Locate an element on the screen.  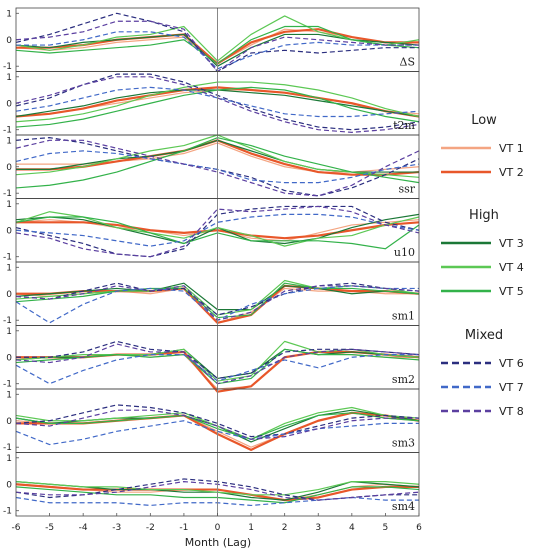
x-tick-label: -3 is located at coordinates (116, 528).